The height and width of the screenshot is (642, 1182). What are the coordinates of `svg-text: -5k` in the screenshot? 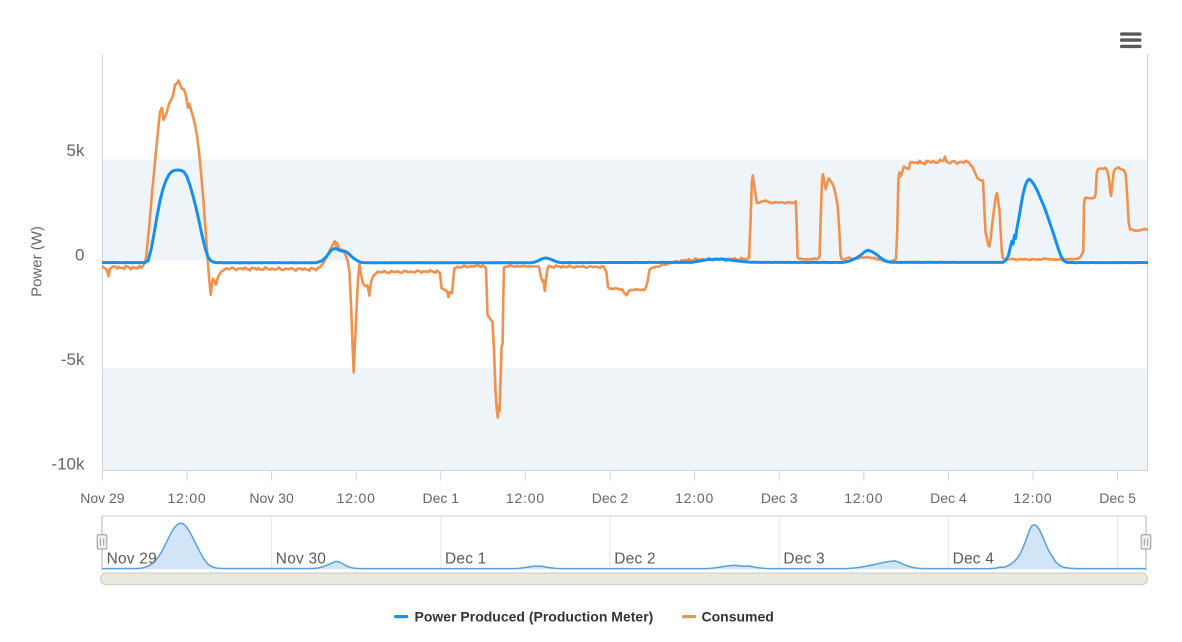 It's located at (73, 359).